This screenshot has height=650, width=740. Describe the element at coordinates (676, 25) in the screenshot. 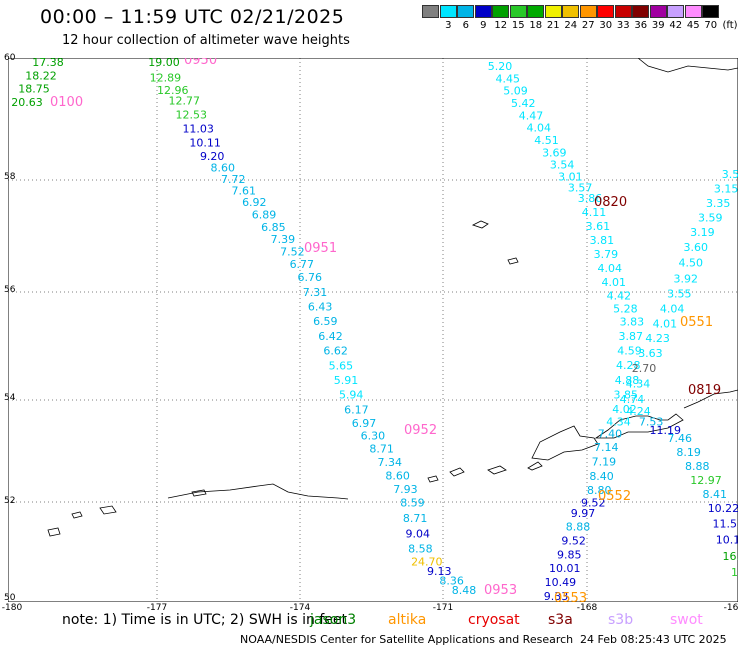

I see `scale-label: 42` at that location.